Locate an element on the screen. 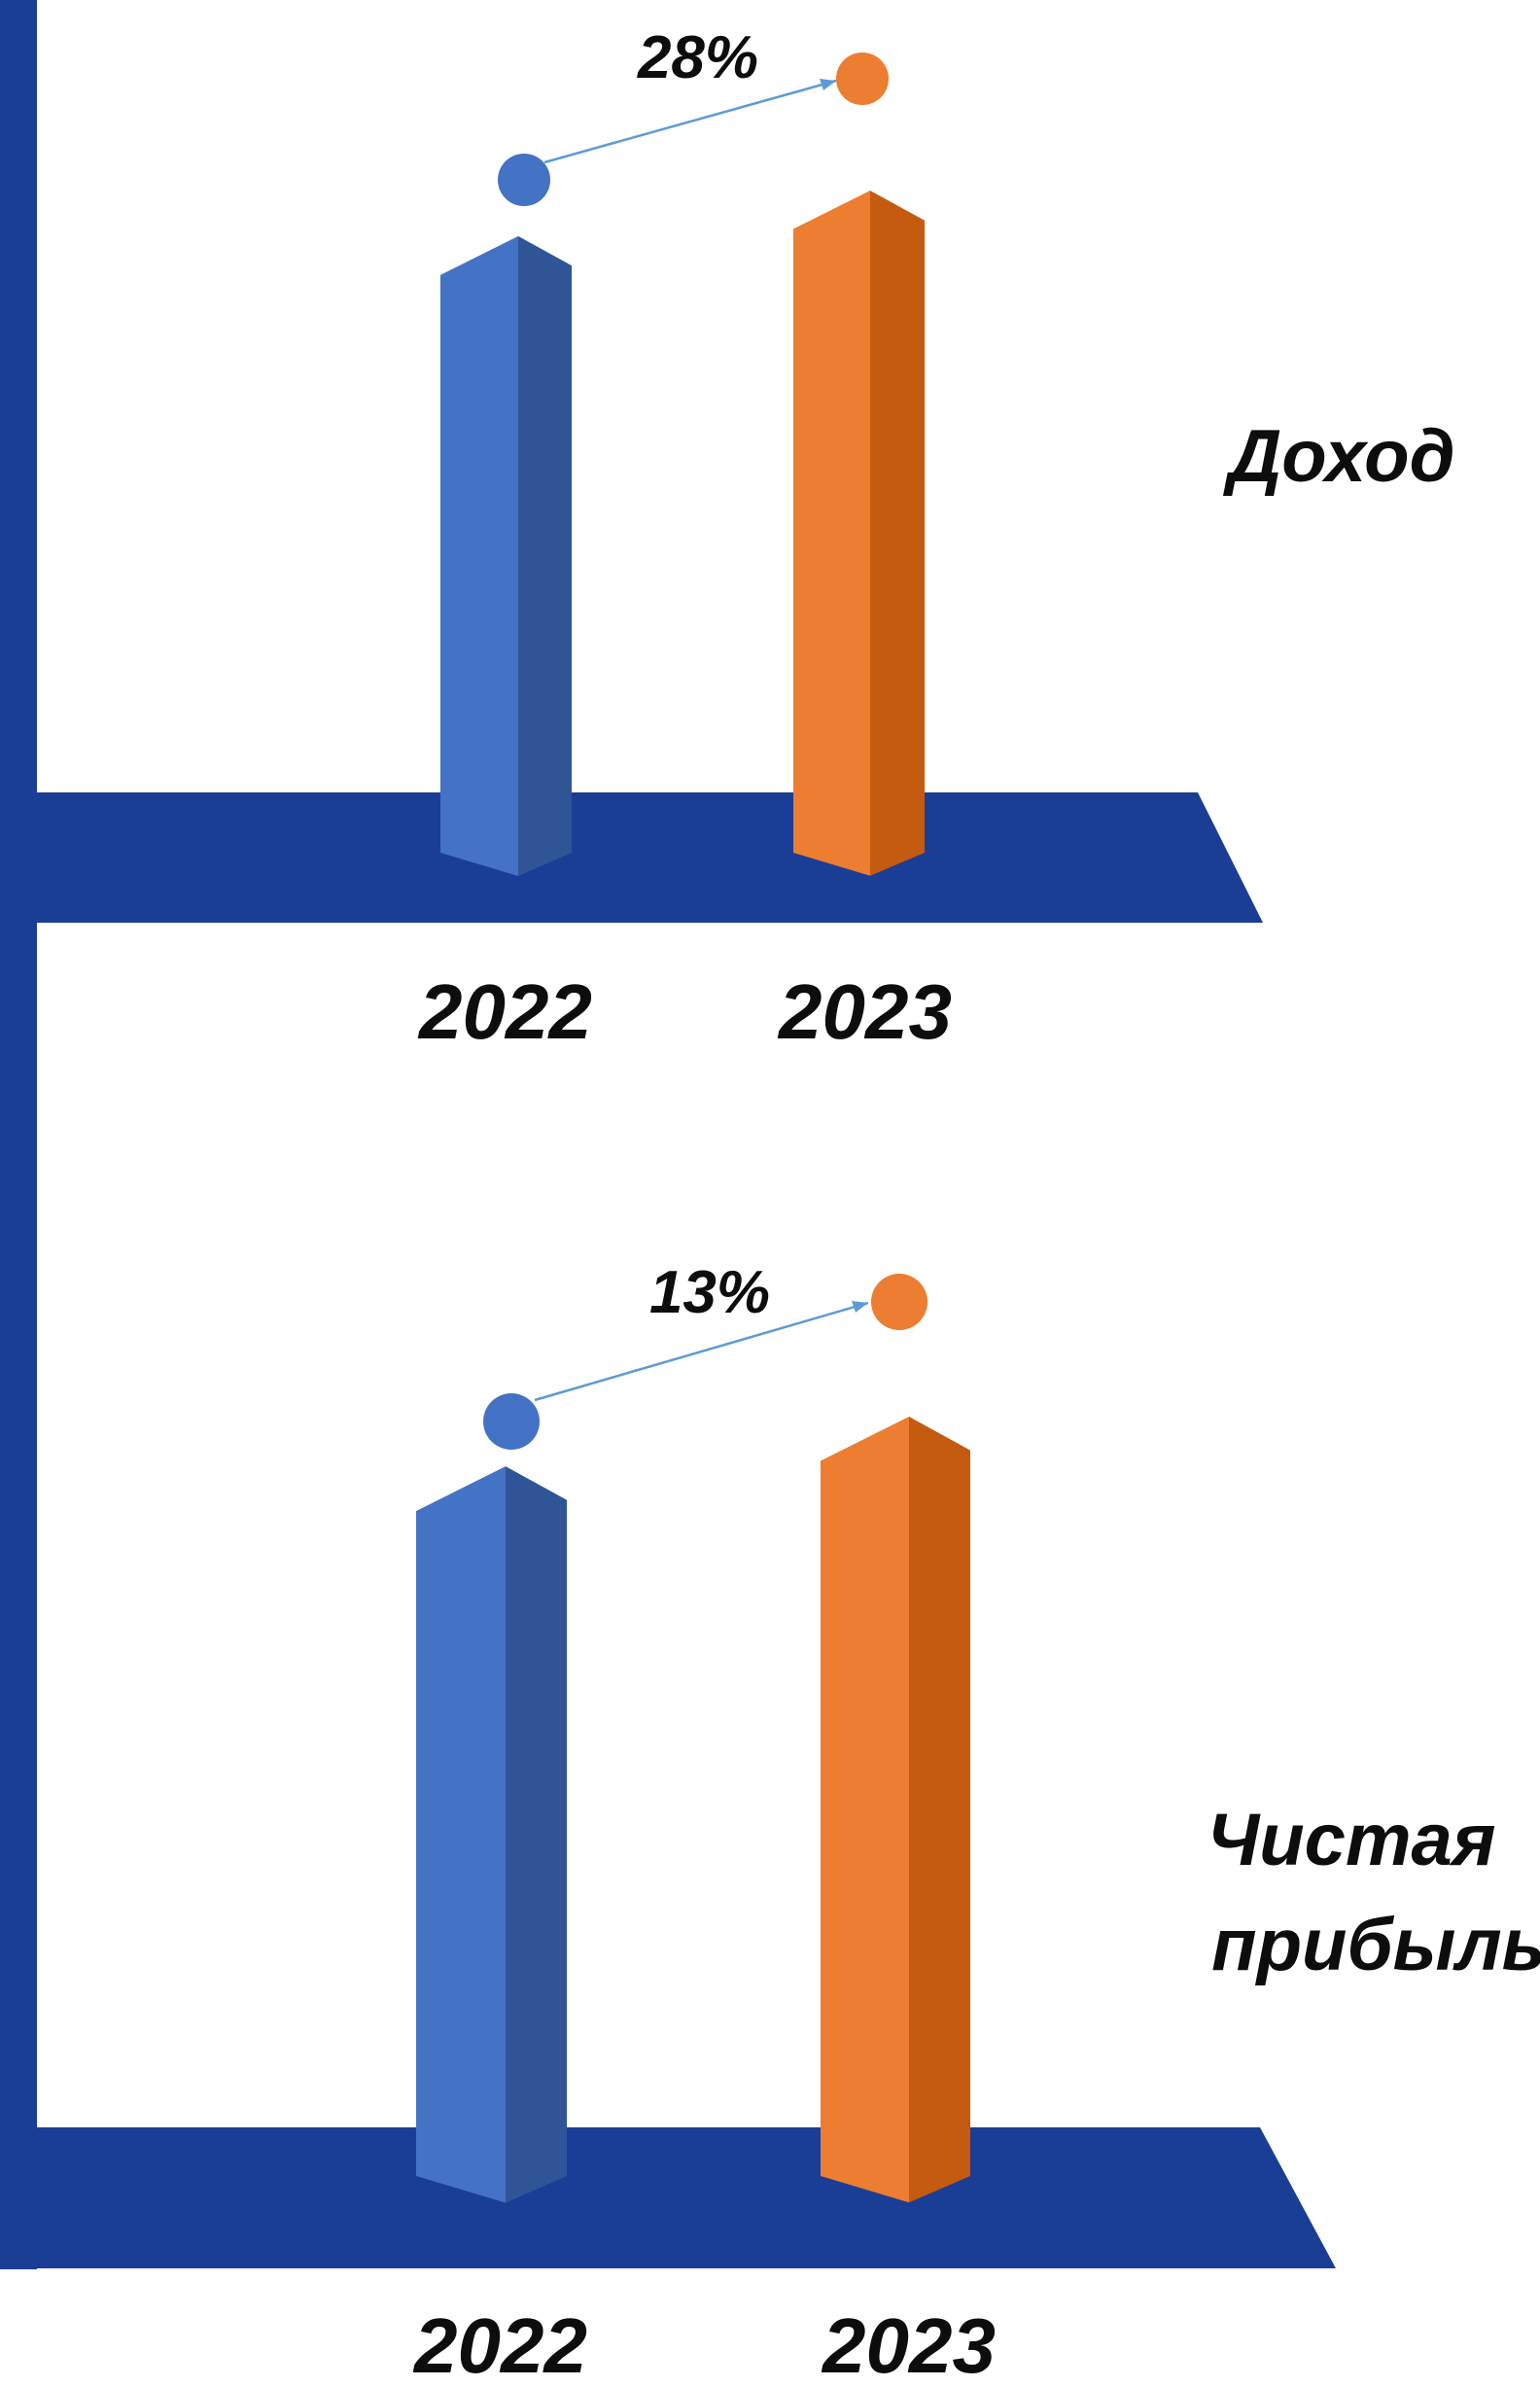 This screenshot has height=2386, width=1540. net-profit-change-connector is located at coordinates (701, 1351).